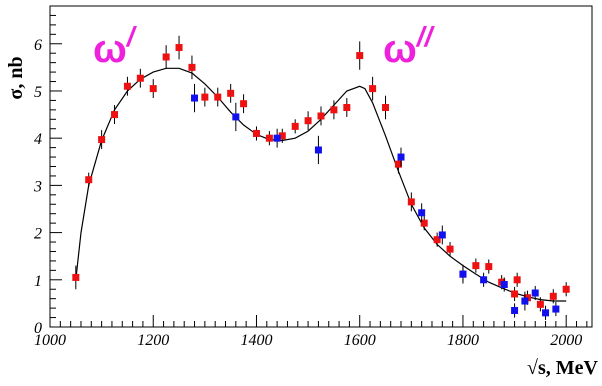 This screenshot has height=386, width=602. What do you see at coordinates (110, 49) in the screenshot?
I see `omega-prime-symbol: ω` at bounding box center [110, 49].